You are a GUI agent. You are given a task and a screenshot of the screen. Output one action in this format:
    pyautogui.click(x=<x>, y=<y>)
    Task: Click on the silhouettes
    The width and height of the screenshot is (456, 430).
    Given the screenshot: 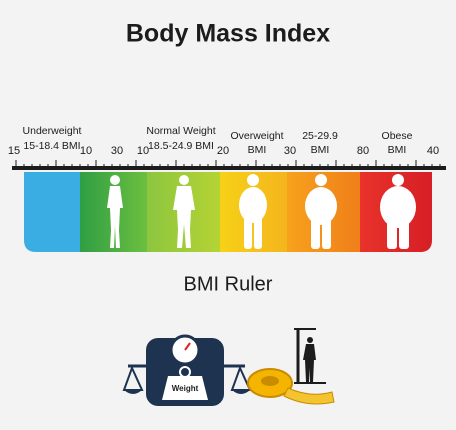 What is the action you would take?
    pyautogui.click(x=261, y=211)
    